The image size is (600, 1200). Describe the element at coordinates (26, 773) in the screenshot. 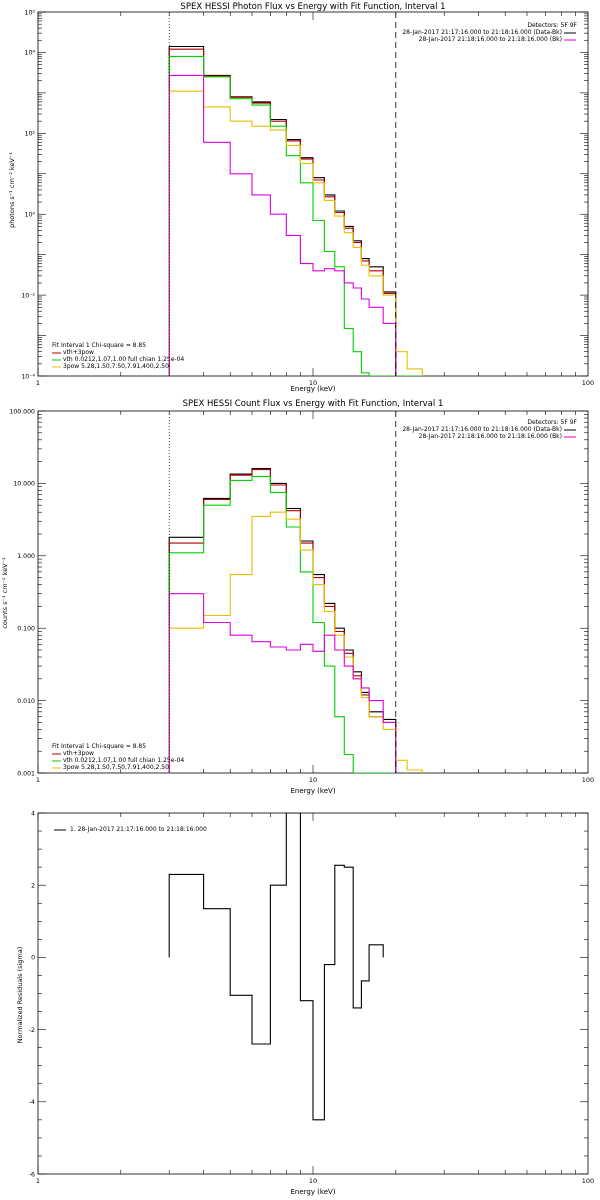

I see `y-tick-label: 0.001` at that location.